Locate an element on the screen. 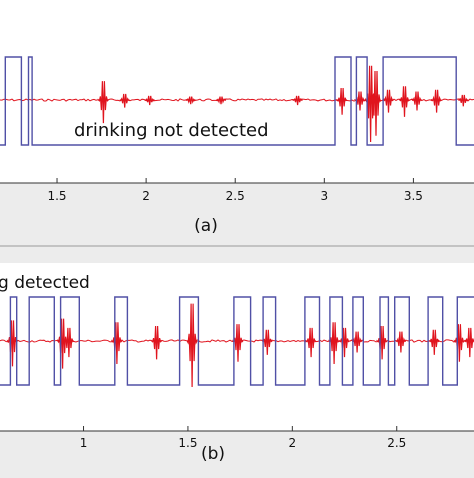 The height and width of the screenshot is (478, 474). signal-baseline is located at coordinates (237, 100).